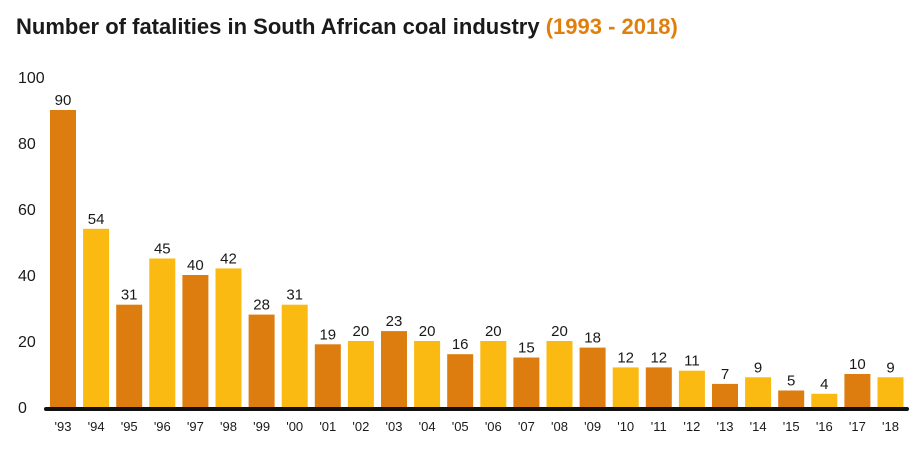  I want to click on data-label: 28, so click(261, 305).